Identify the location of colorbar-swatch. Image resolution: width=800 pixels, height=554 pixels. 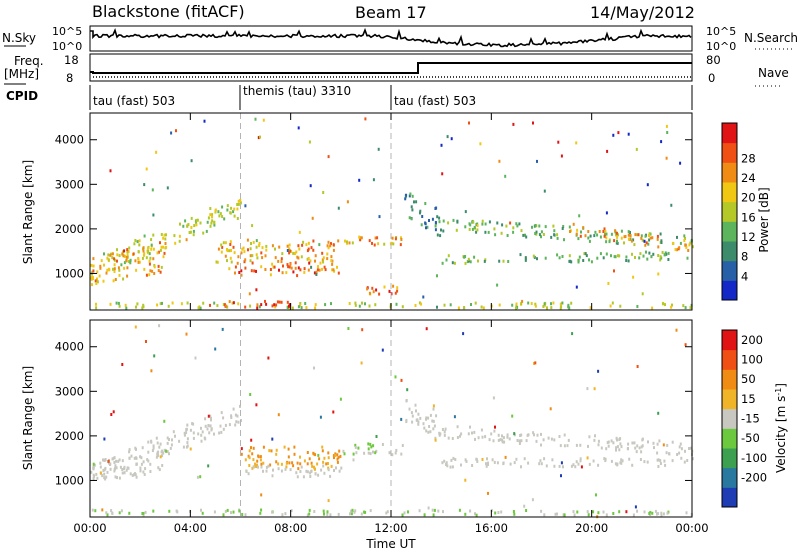
(729, 290).